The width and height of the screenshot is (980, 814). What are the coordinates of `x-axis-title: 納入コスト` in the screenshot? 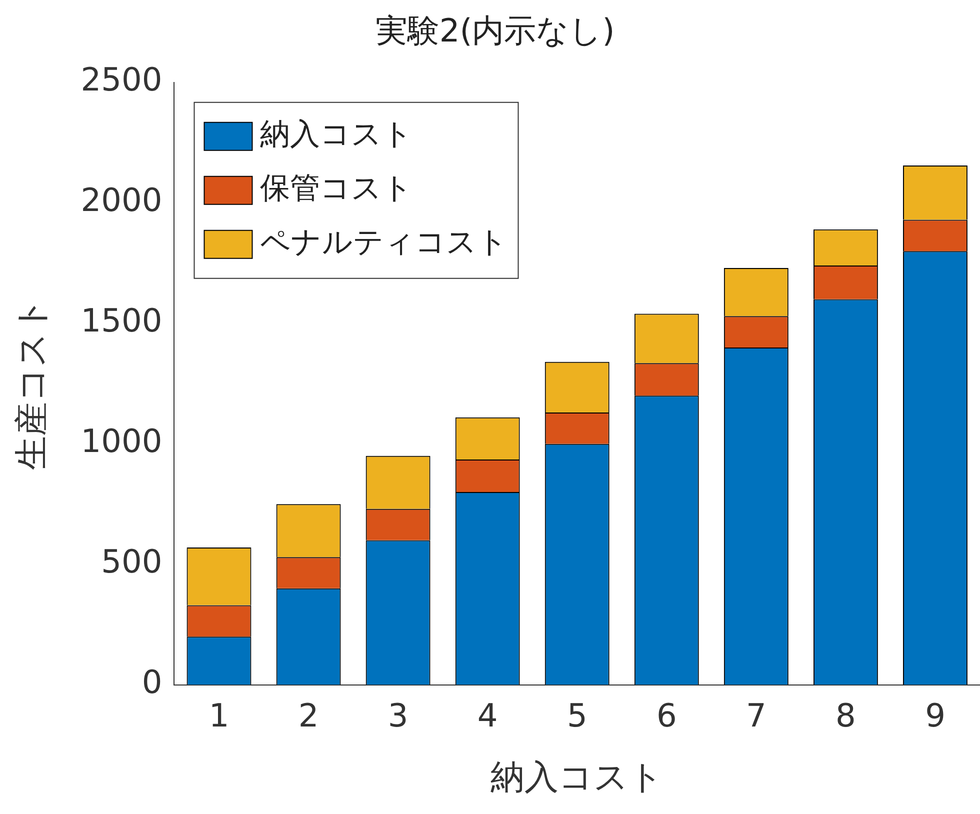 It's located at (577, 777).